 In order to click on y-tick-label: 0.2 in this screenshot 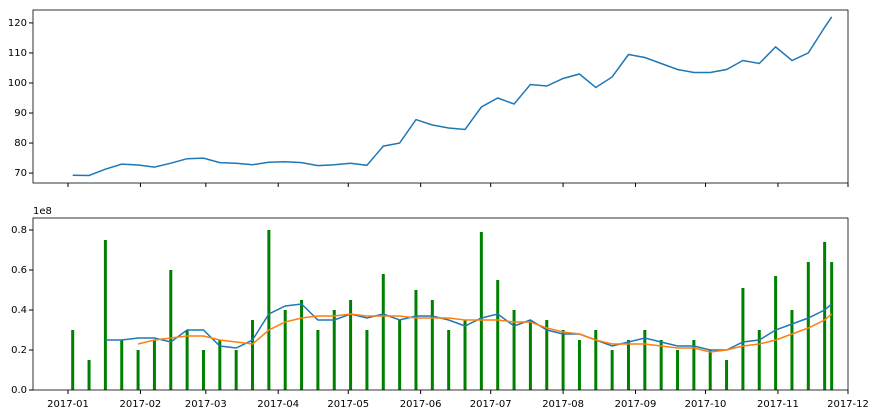, I will do `click(19, 350)`.